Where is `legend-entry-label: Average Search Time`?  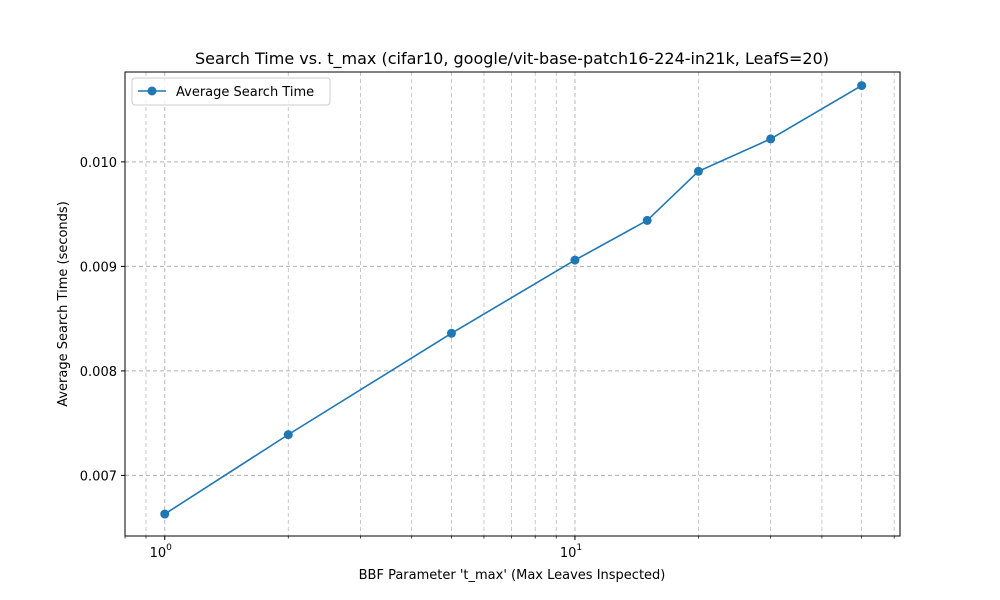 legend-entry-label: Average Search Time is located at coordinates (245, 92).